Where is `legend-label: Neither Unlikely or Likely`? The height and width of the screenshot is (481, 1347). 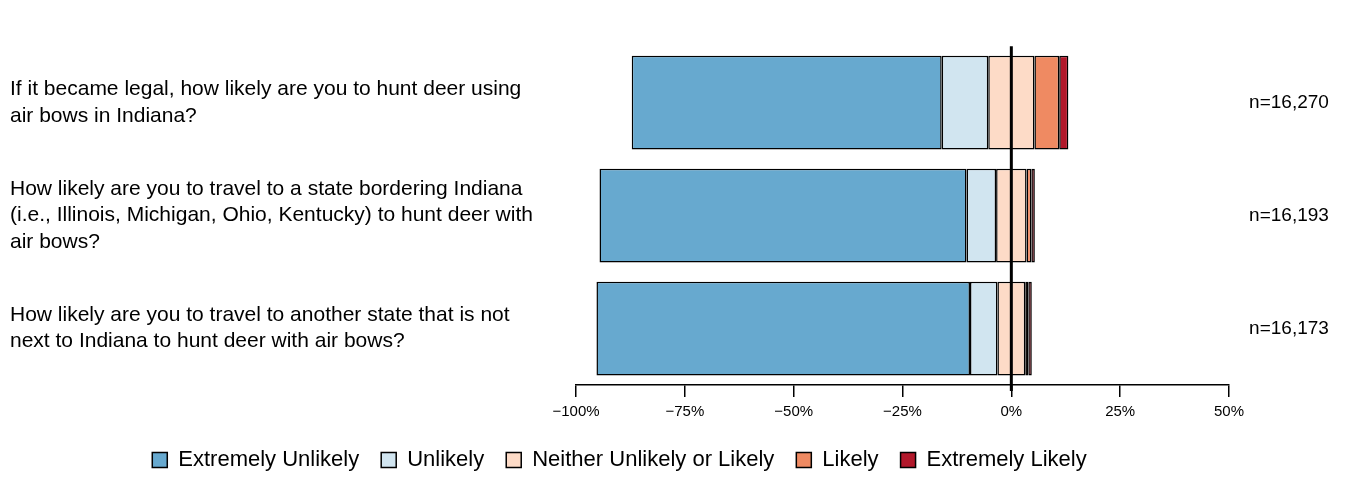
legend-label: Neither Unlikely or Likely is located at coordinates (653, 459).